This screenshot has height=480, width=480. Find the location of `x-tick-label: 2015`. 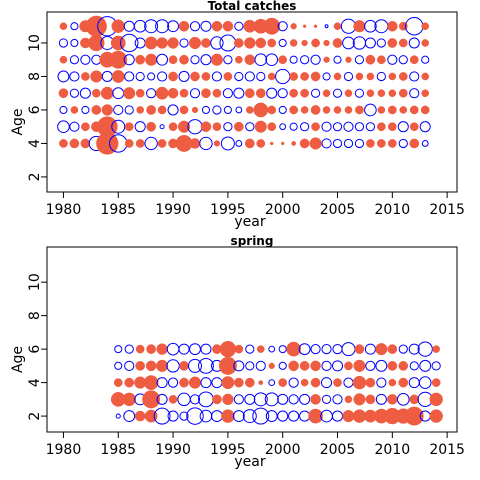

x-tick-label: 2015 is located at coordinates (447, 450).